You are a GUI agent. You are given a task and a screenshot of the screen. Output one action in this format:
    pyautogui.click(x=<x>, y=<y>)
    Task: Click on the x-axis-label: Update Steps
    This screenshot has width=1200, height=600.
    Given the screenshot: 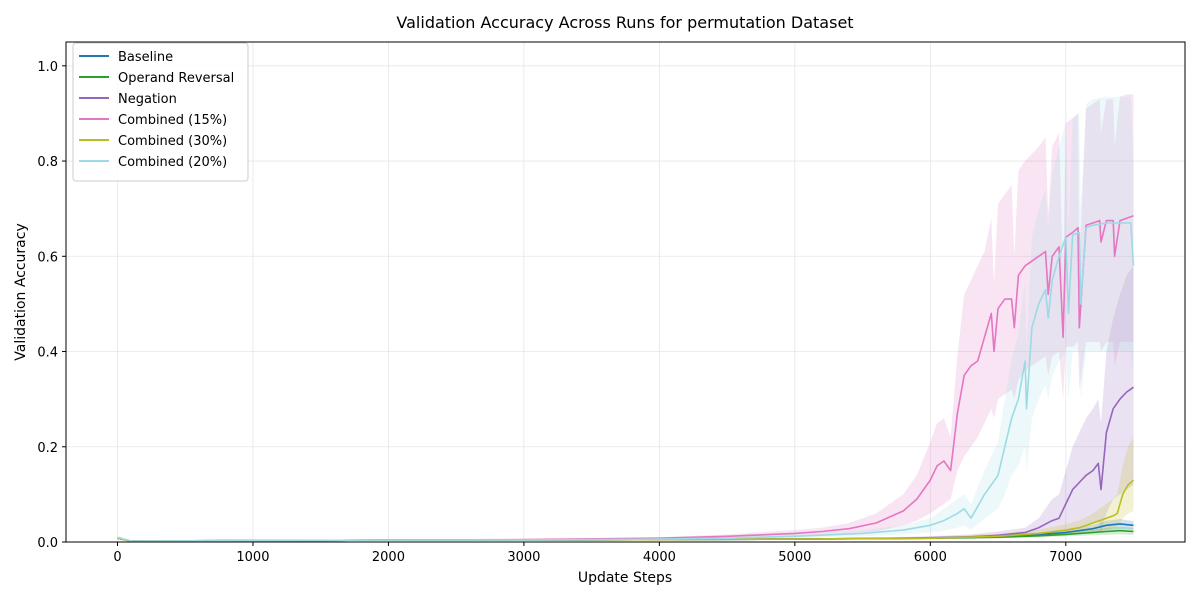 What is the action you would take?
    pyautogui.click(x=625, y=578)
    